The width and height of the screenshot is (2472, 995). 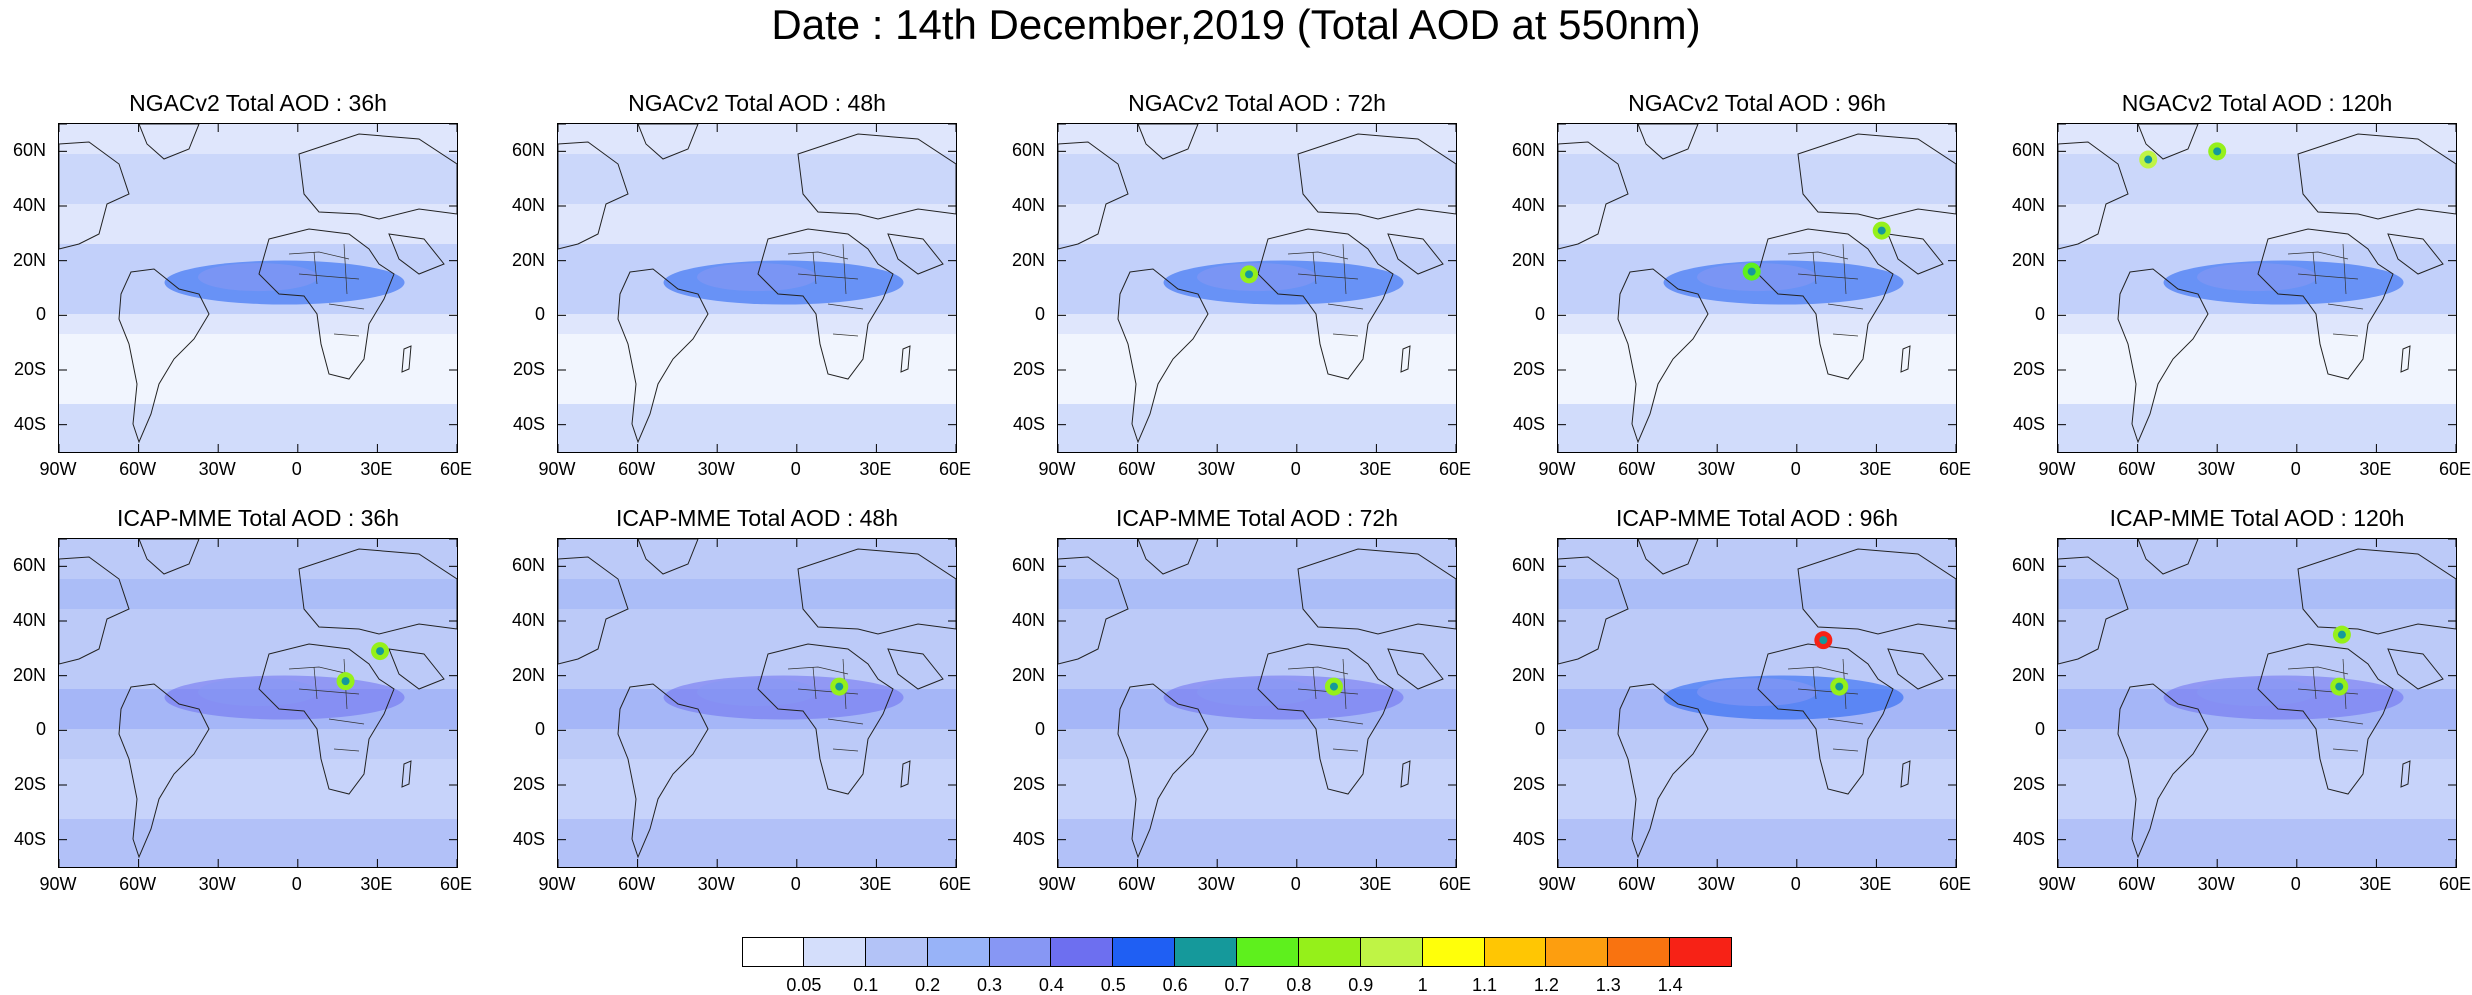 What do you see at coordinates (2028, 259) in the screenshot?
I see `lat-tick-label: 20N` at bounding box center [2028, 259].